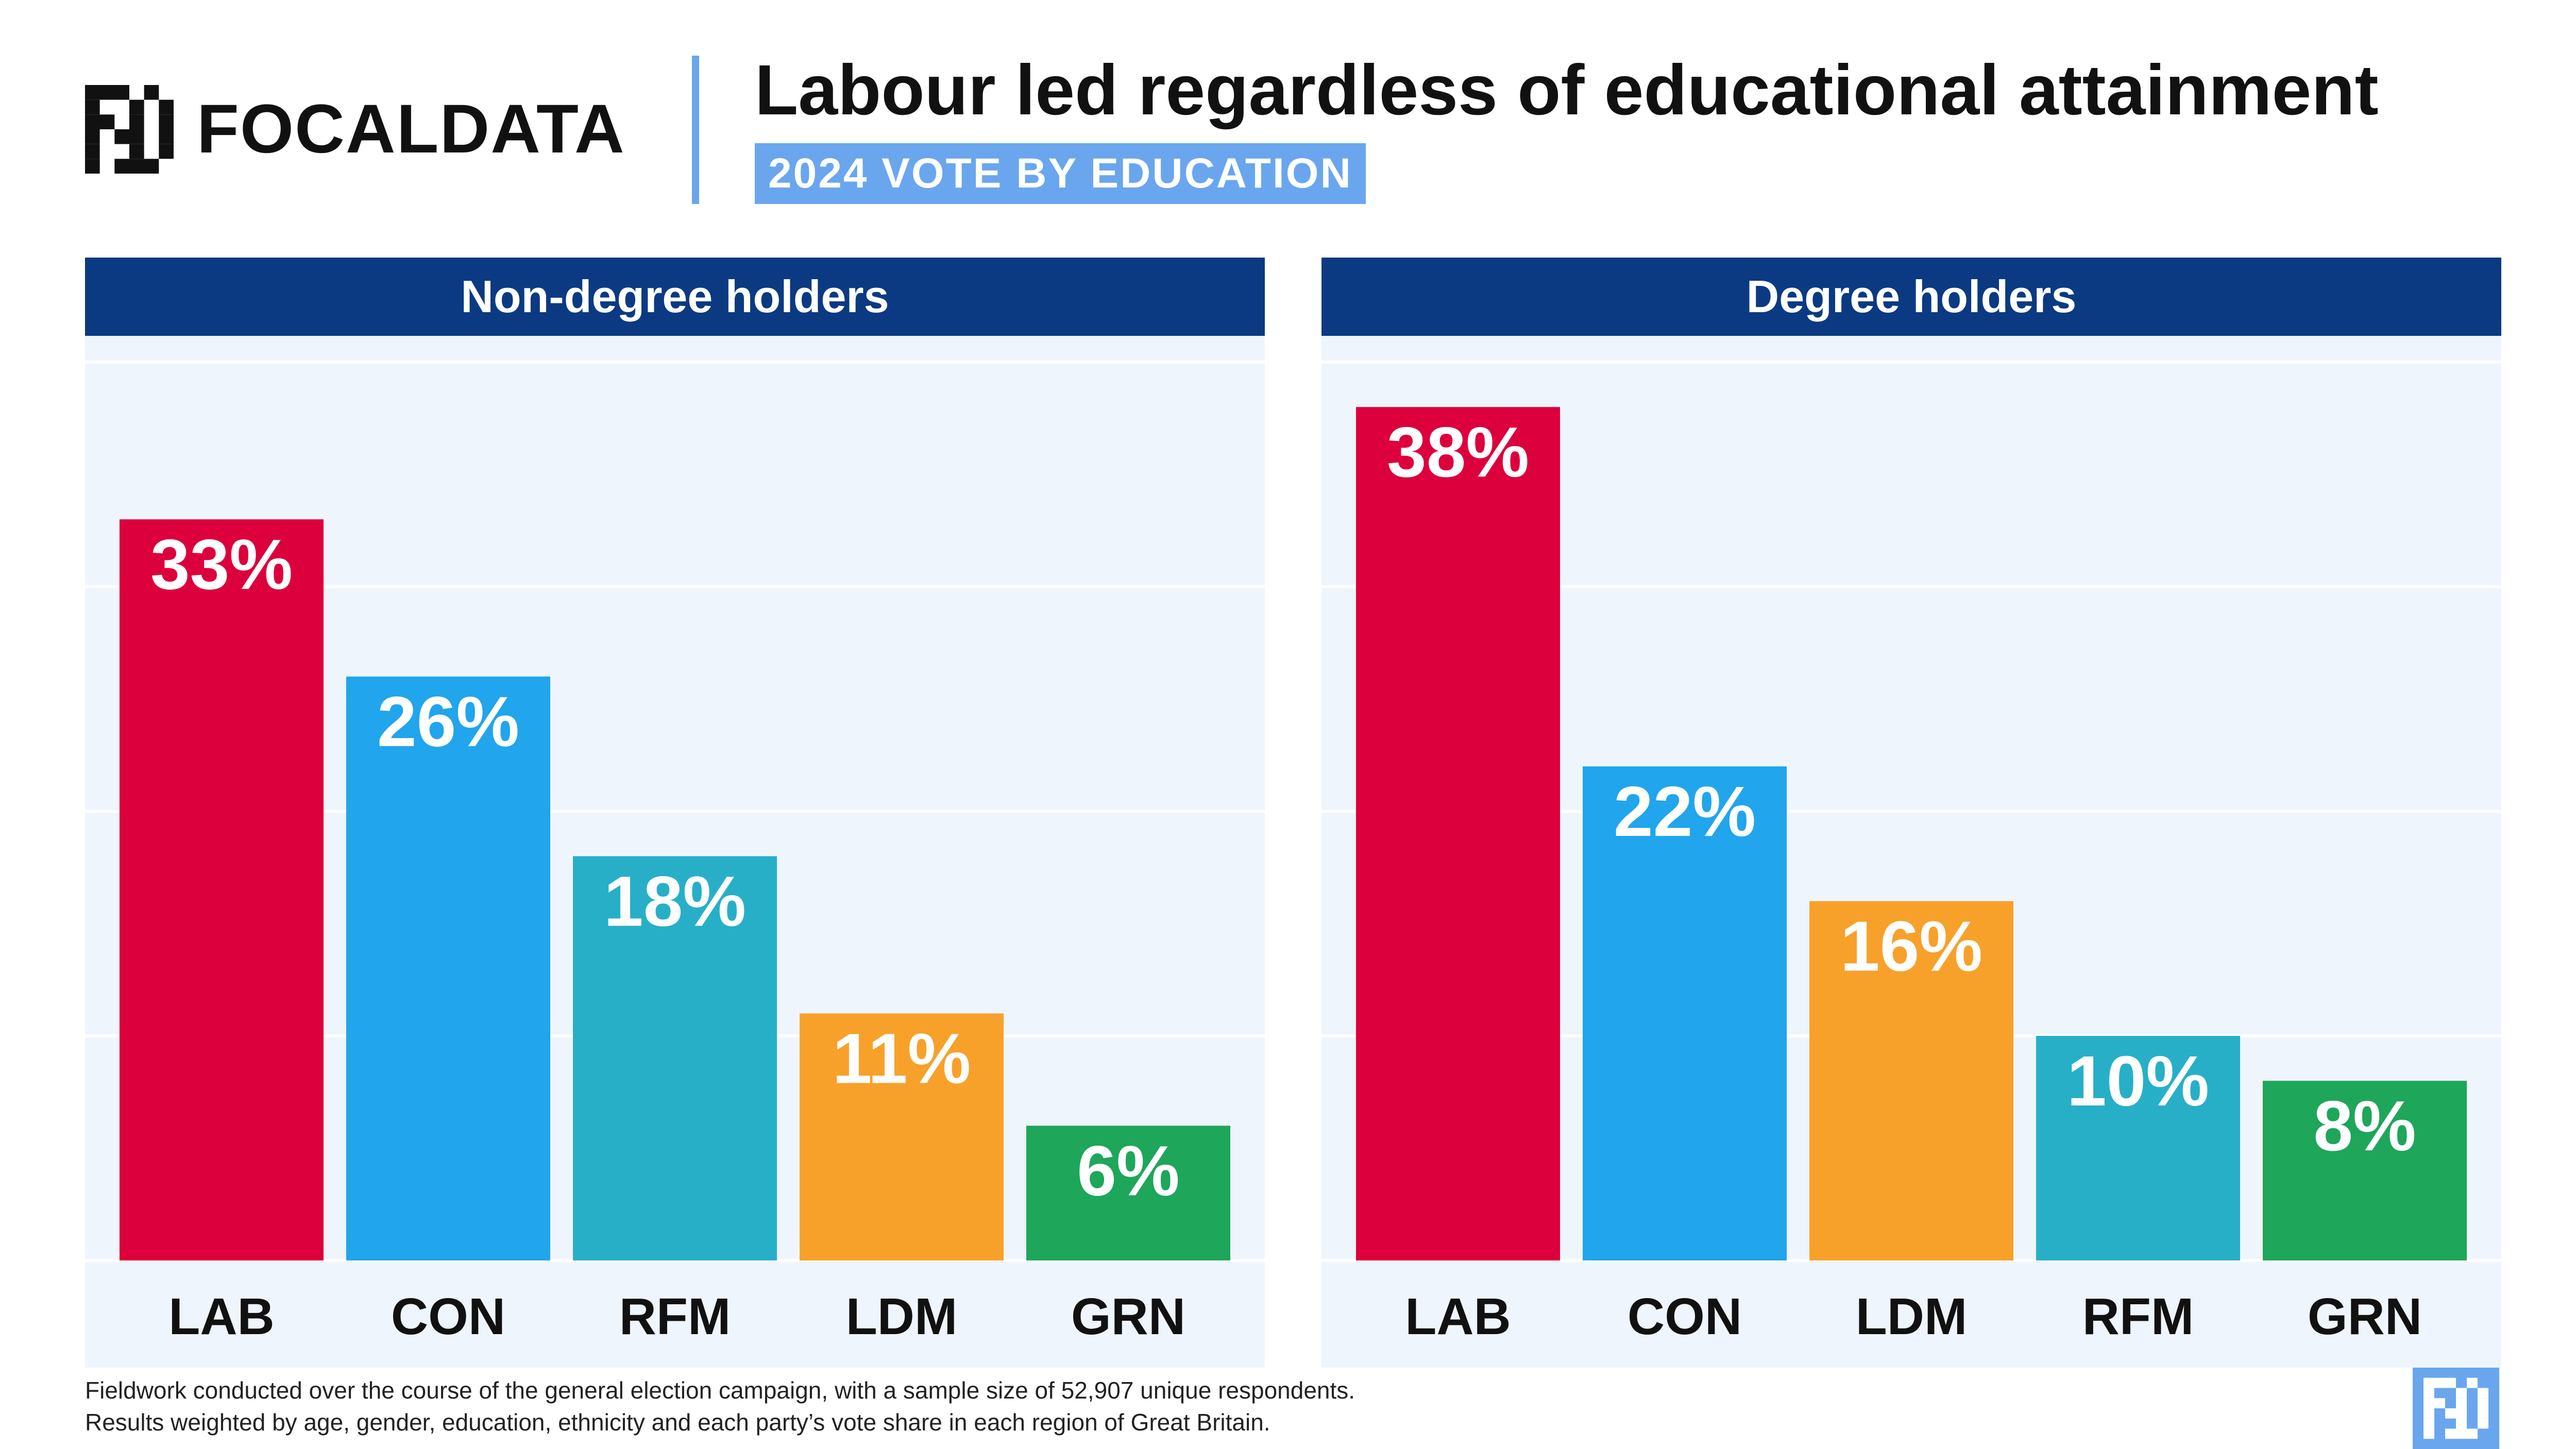 This screenshot has height=1449, width=2576. What do you see at coordinates (1911, 297) in the screenshot?
I see `panel-title-degree: Degree holders` at bounding box center [1911, 297].